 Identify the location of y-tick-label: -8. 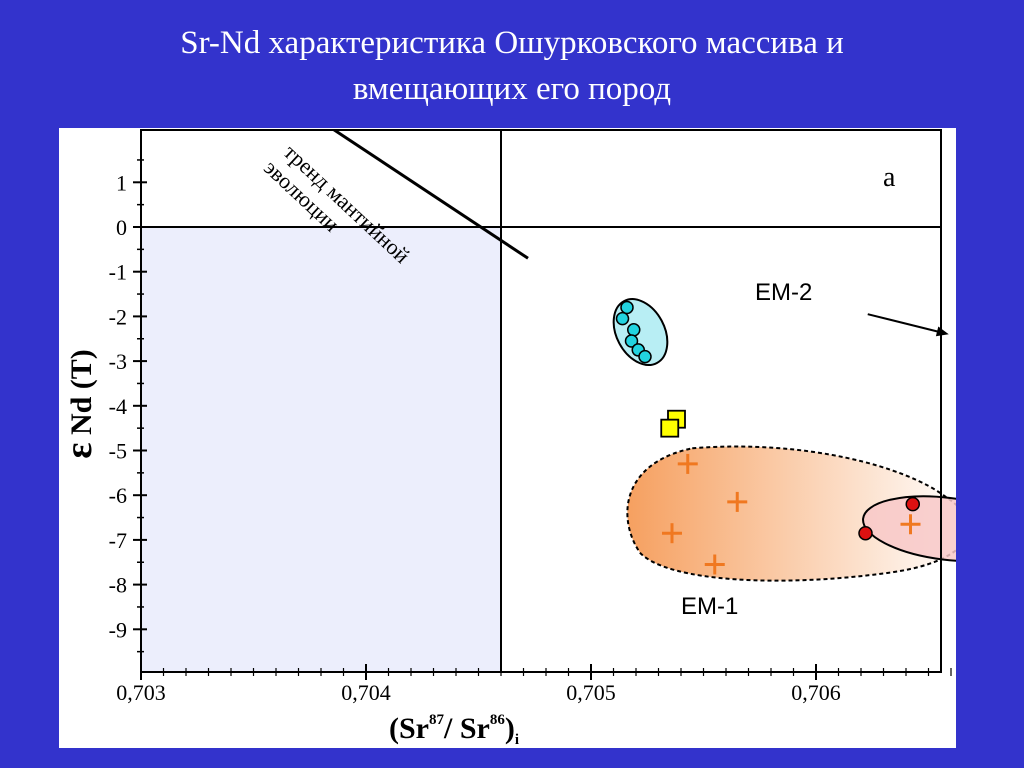
(118, 585).